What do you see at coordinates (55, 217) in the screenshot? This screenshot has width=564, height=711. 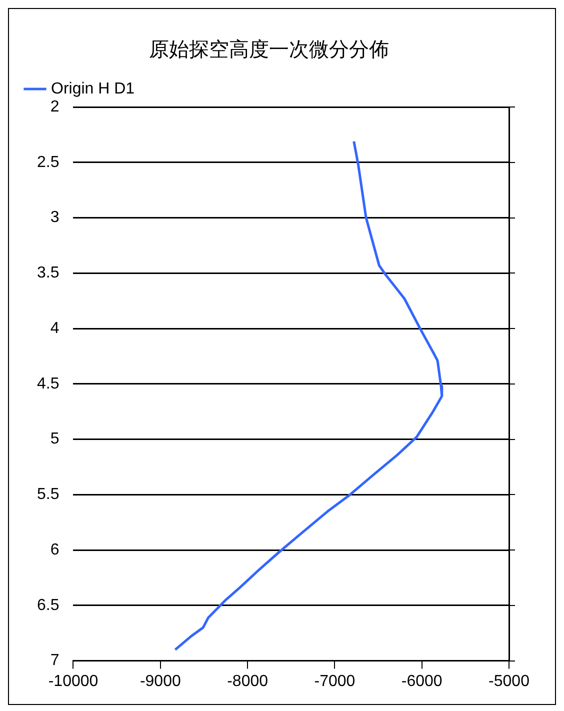 I see `y-tick-label: 3` at bounding box center [55, 217].